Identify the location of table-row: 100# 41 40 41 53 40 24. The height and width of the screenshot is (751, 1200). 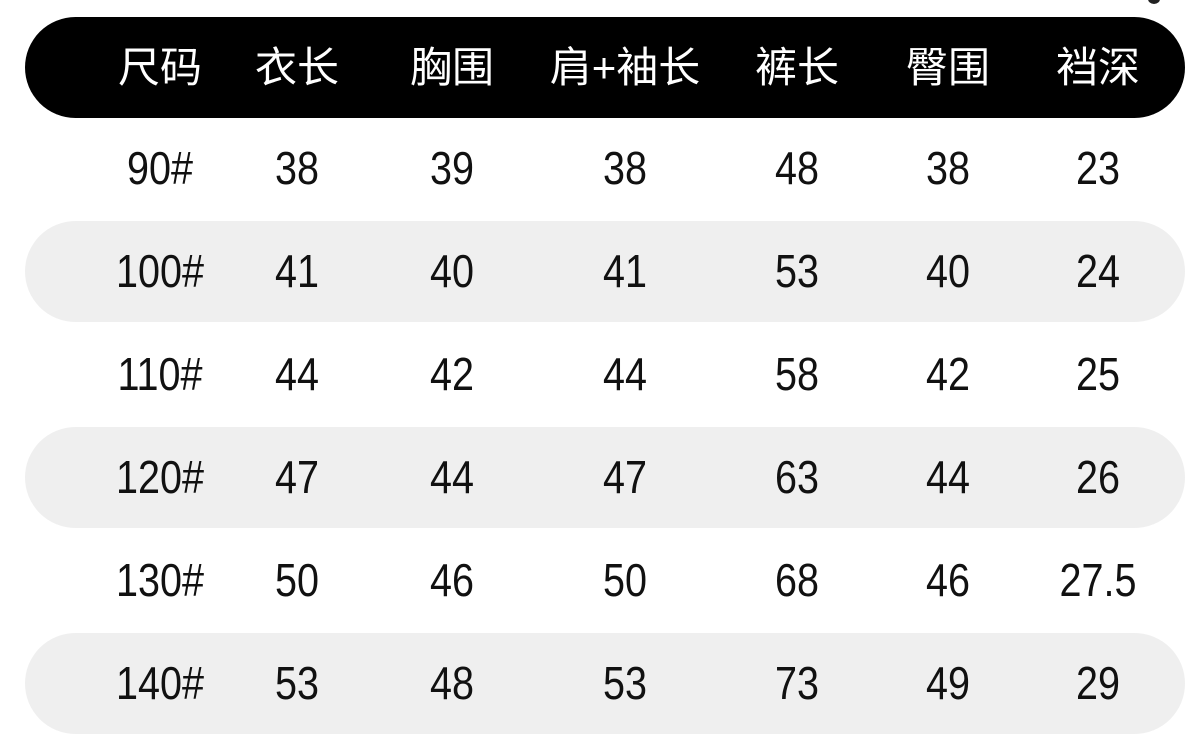
(605, 271).